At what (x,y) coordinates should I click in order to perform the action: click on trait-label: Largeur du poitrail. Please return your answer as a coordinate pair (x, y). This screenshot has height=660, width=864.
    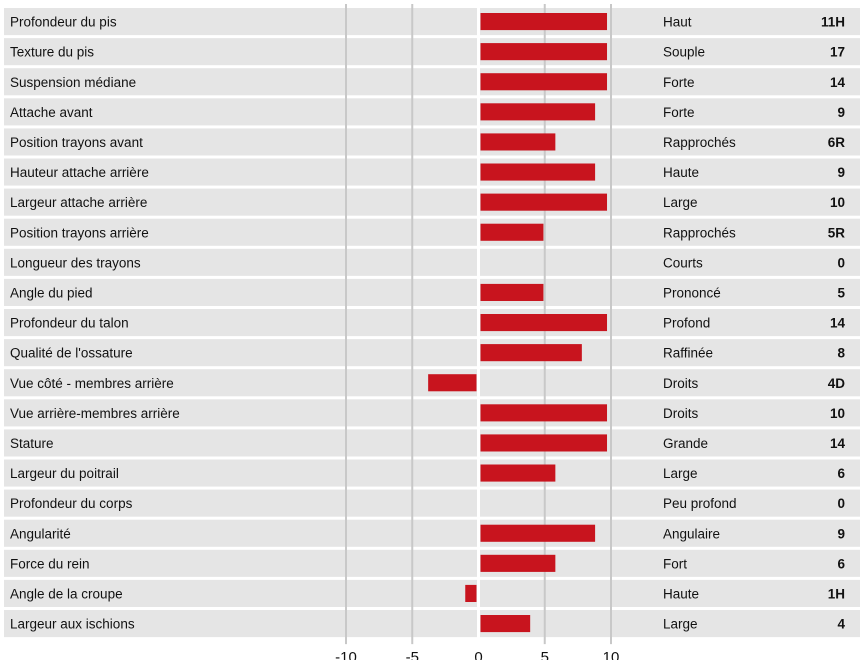
    Looking at the image, I should click on (64, 473).